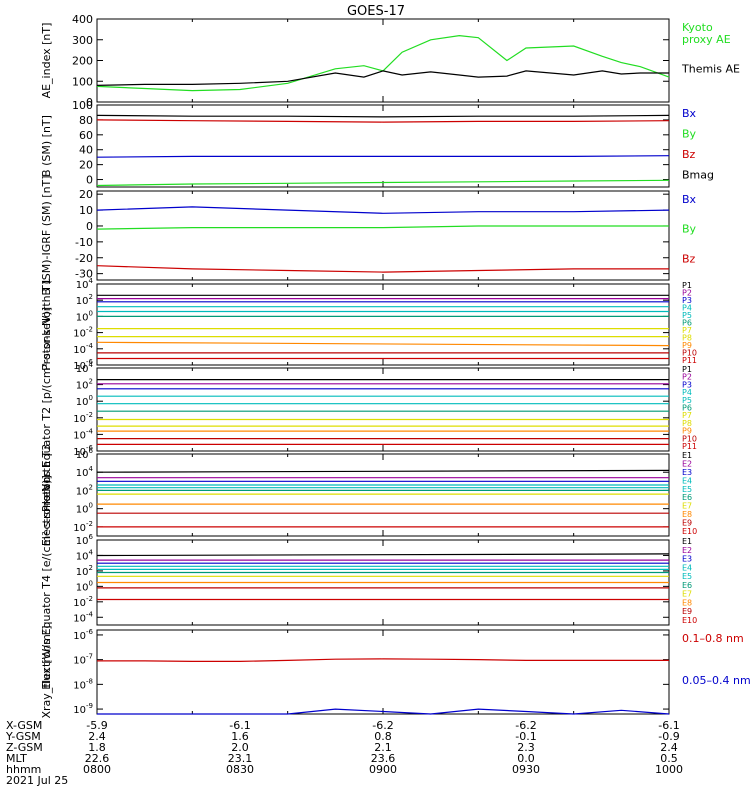 Image resolution: width=750 pixels, height=800 pixels. Describe the element at coordinates (83, 418) in the screenshot. I see `y-tick-label: 10⁻²` at that location.